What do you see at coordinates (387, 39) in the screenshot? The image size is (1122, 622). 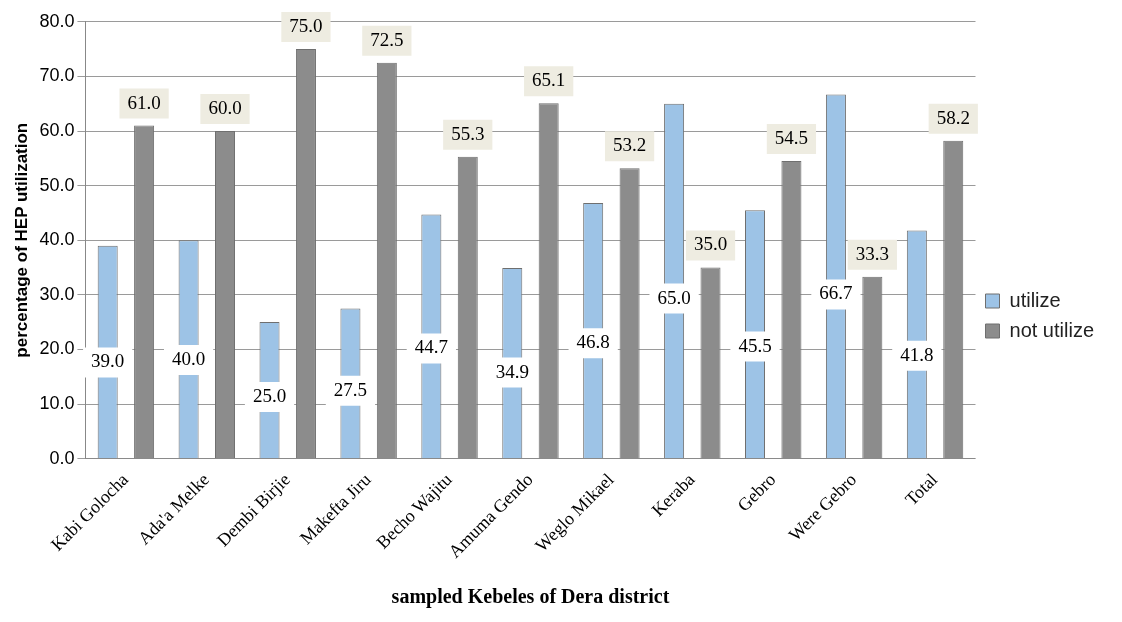 I see `data-label: 72.5` at bounding box center [387, 39].